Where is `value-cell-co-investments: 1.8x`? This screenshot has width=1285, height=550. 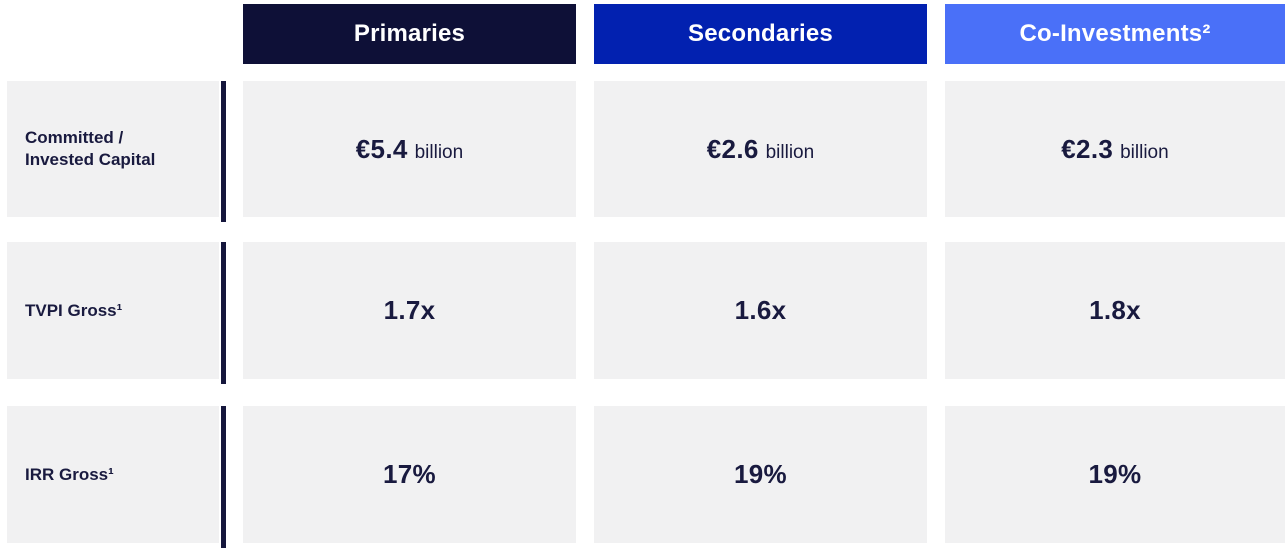 value-cell-co-investments: 1.8x is located at coordinates (1115, 310).